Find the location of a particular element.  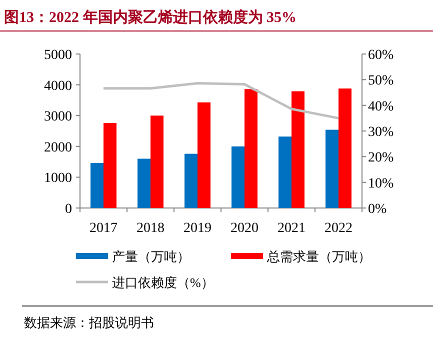

chart-title: 图13：2022 年国内聚乙烯进口依赖度为 35% is located at coordinates (150, 17).